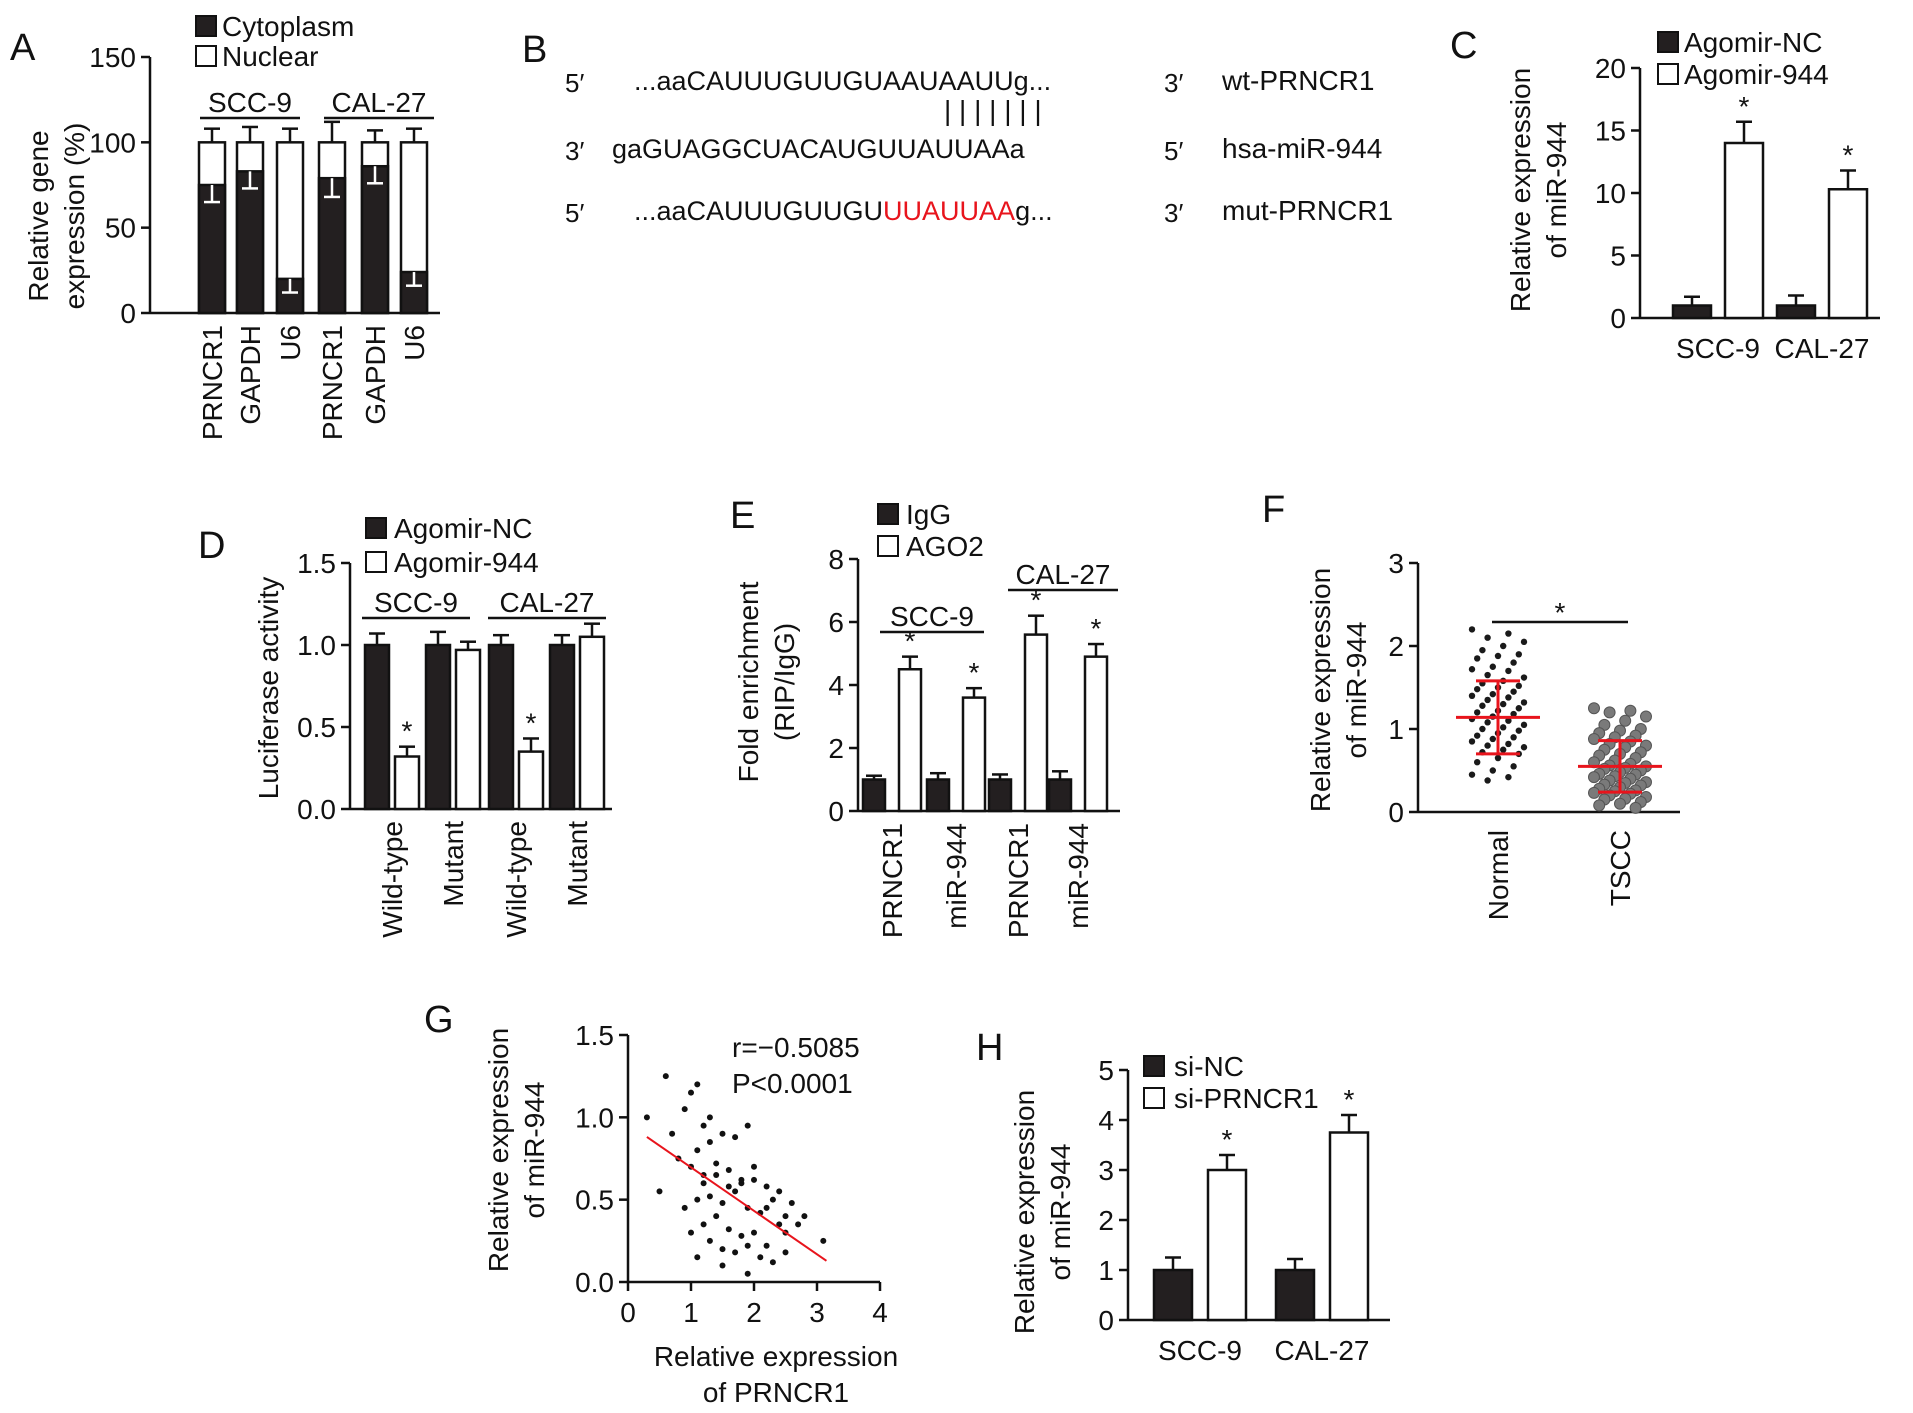 This screenshot has width=1913, height=1413. What do you see at coordinates (1078, 876) in the screenshot?
I see `x-tick-label-e-3: miR-944` at bounding box center [1078, 876].